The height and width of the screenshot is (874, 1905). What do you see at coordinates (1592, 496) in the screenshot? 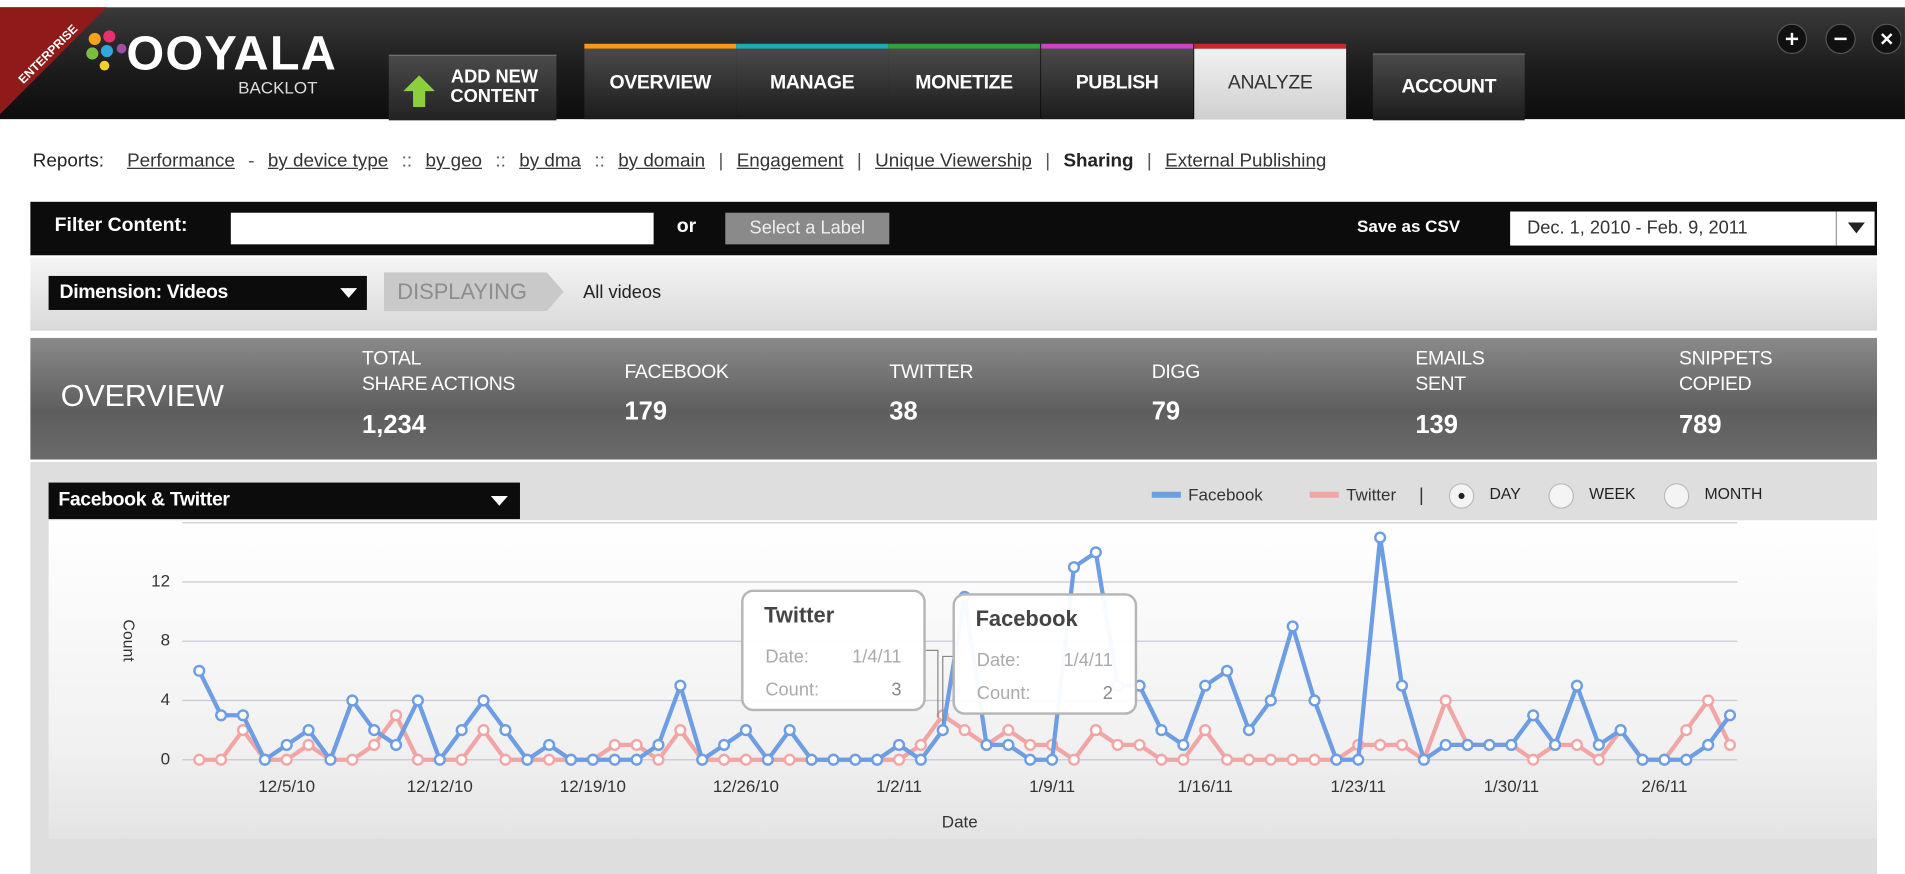
I see `period-radio: WEEK` at bounding box center [1592, 496].